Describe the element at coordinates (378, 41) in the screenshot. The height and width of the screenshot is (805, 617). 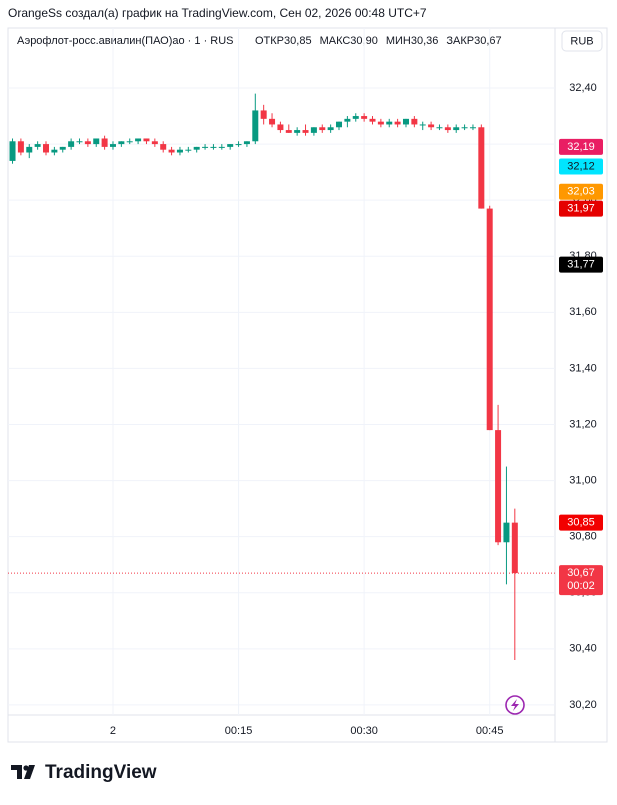
I see `ohlc-legend: ОТКР 30,85 МАКС 30,90 МИН 30,36 ЗАКР 30,67` at that location.